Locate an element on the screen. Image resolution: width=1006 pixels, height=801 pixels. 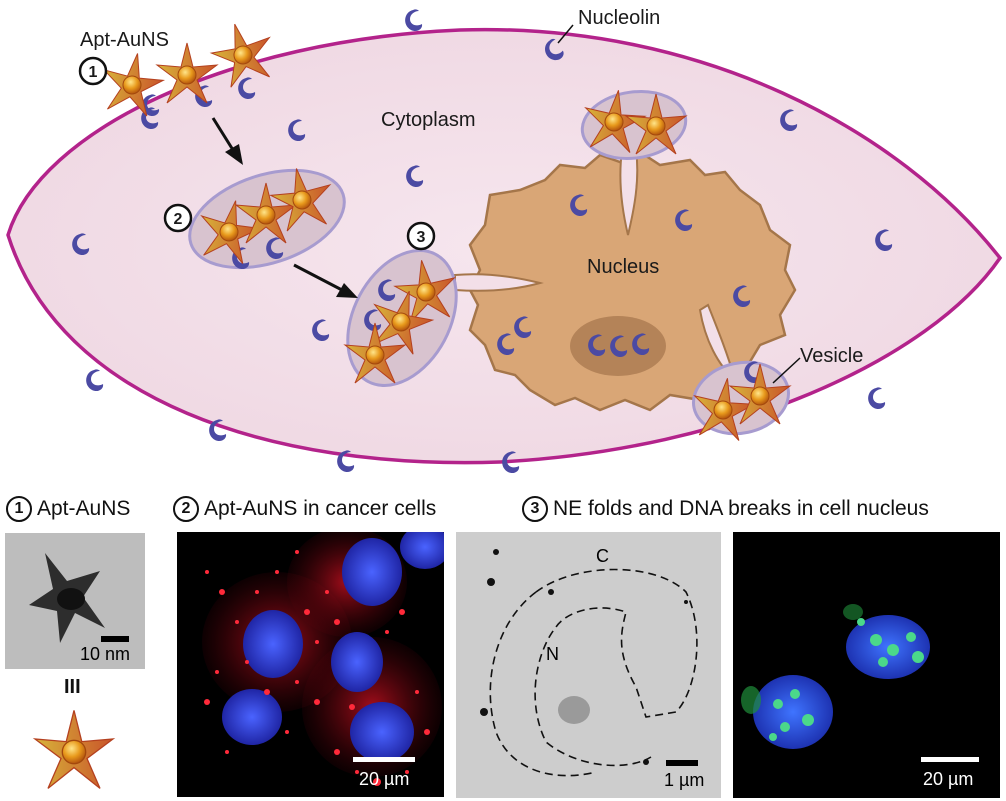
step-circle-2: 2 is located at coordinates (178, 218).